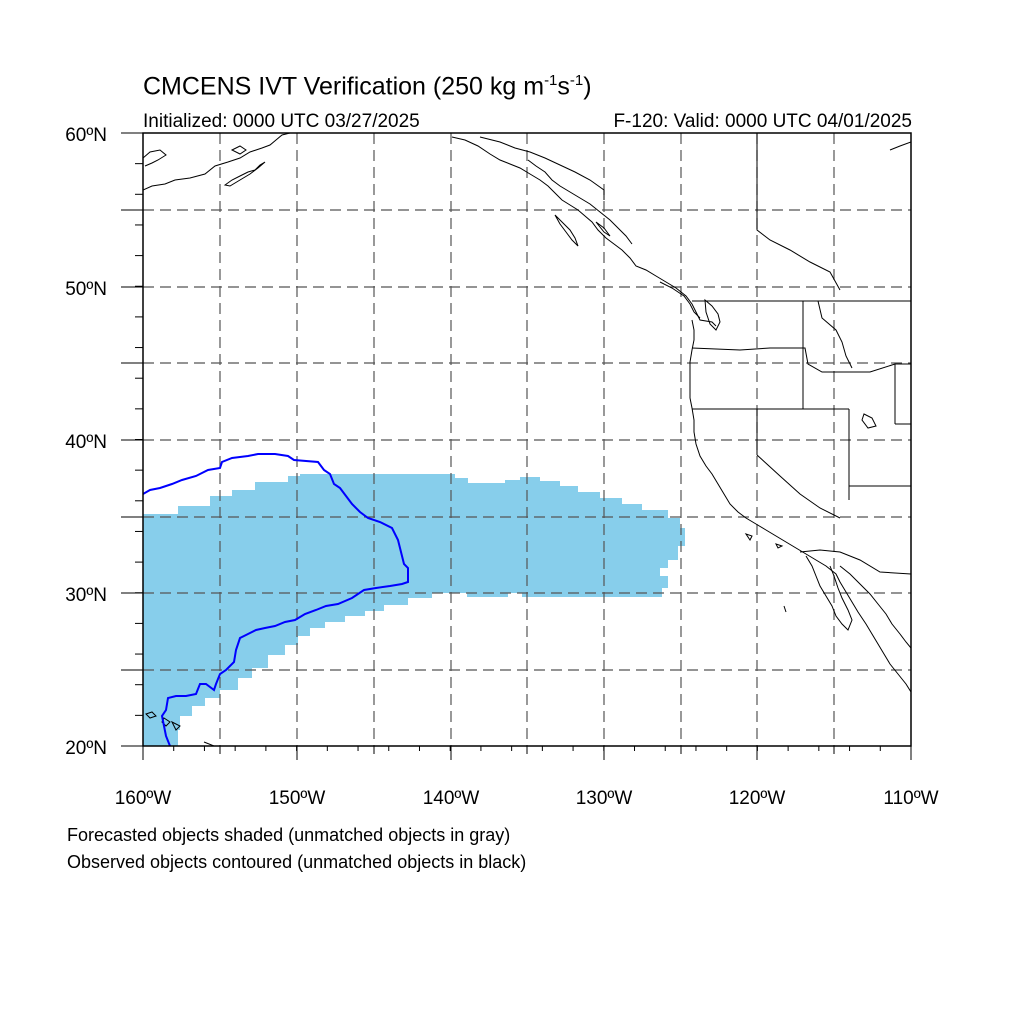  Describe the element at coordinates (604, 798) in the screenshot. I see `lon-label-130w: 130ºW` at that location.